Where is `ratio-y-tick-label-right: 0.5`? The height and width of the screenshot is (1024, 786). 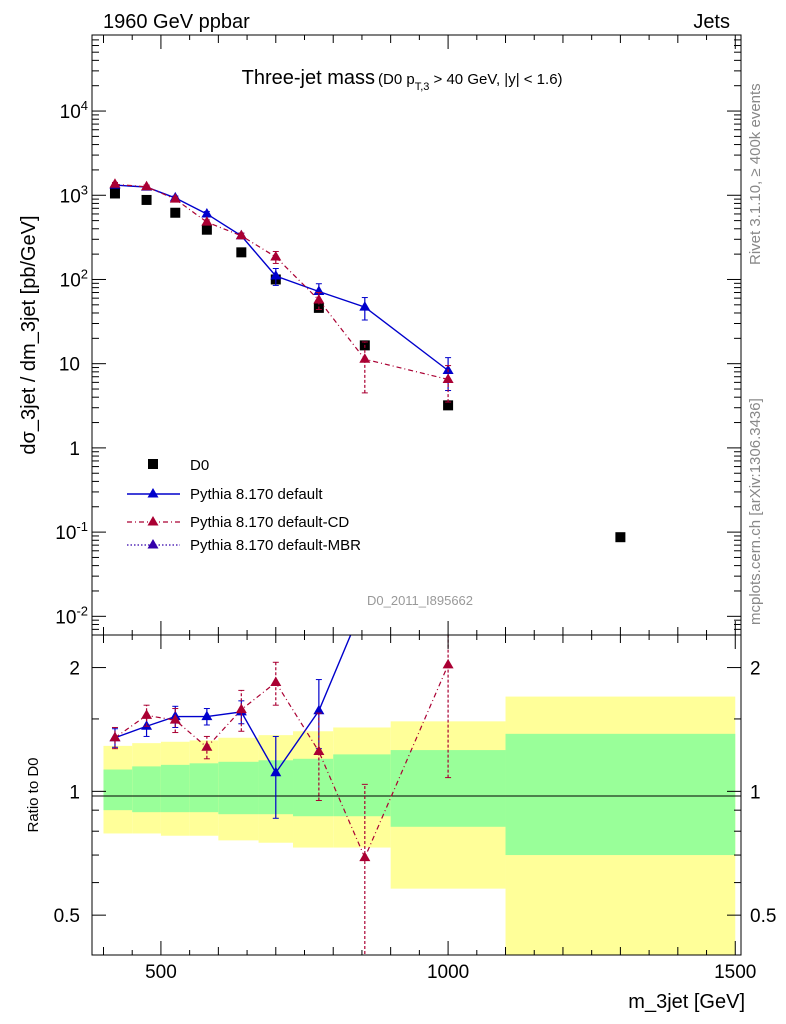
ratio-y-tick-label-right: 0.5 is located at coordinates (763, 916).